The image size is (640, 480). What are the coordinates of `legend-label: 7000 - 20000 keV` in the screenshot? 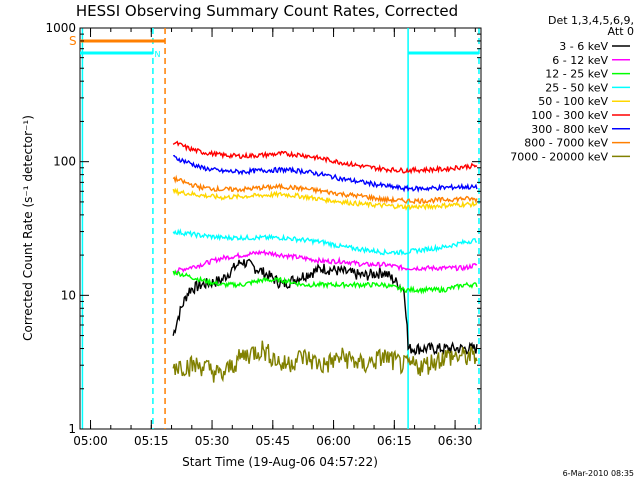 It's located at (559, 156).